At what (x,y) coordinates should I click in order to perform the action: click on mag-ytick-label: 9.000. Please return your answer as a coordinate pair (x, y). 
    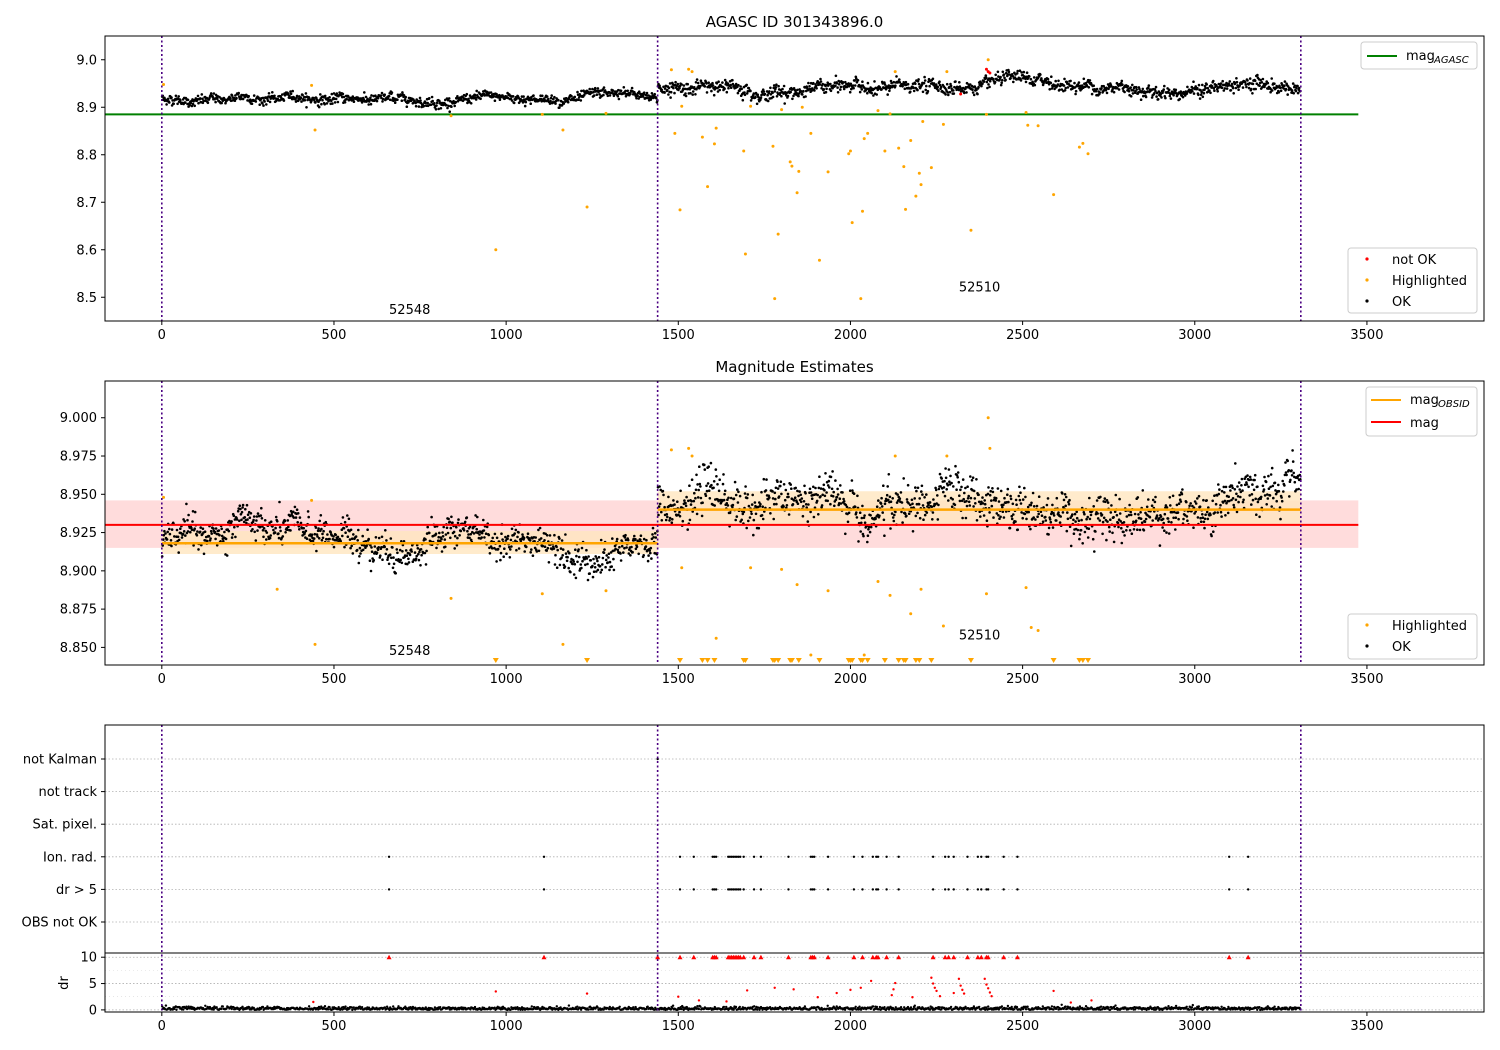
    Looking at the image, I should click on (78, 418).